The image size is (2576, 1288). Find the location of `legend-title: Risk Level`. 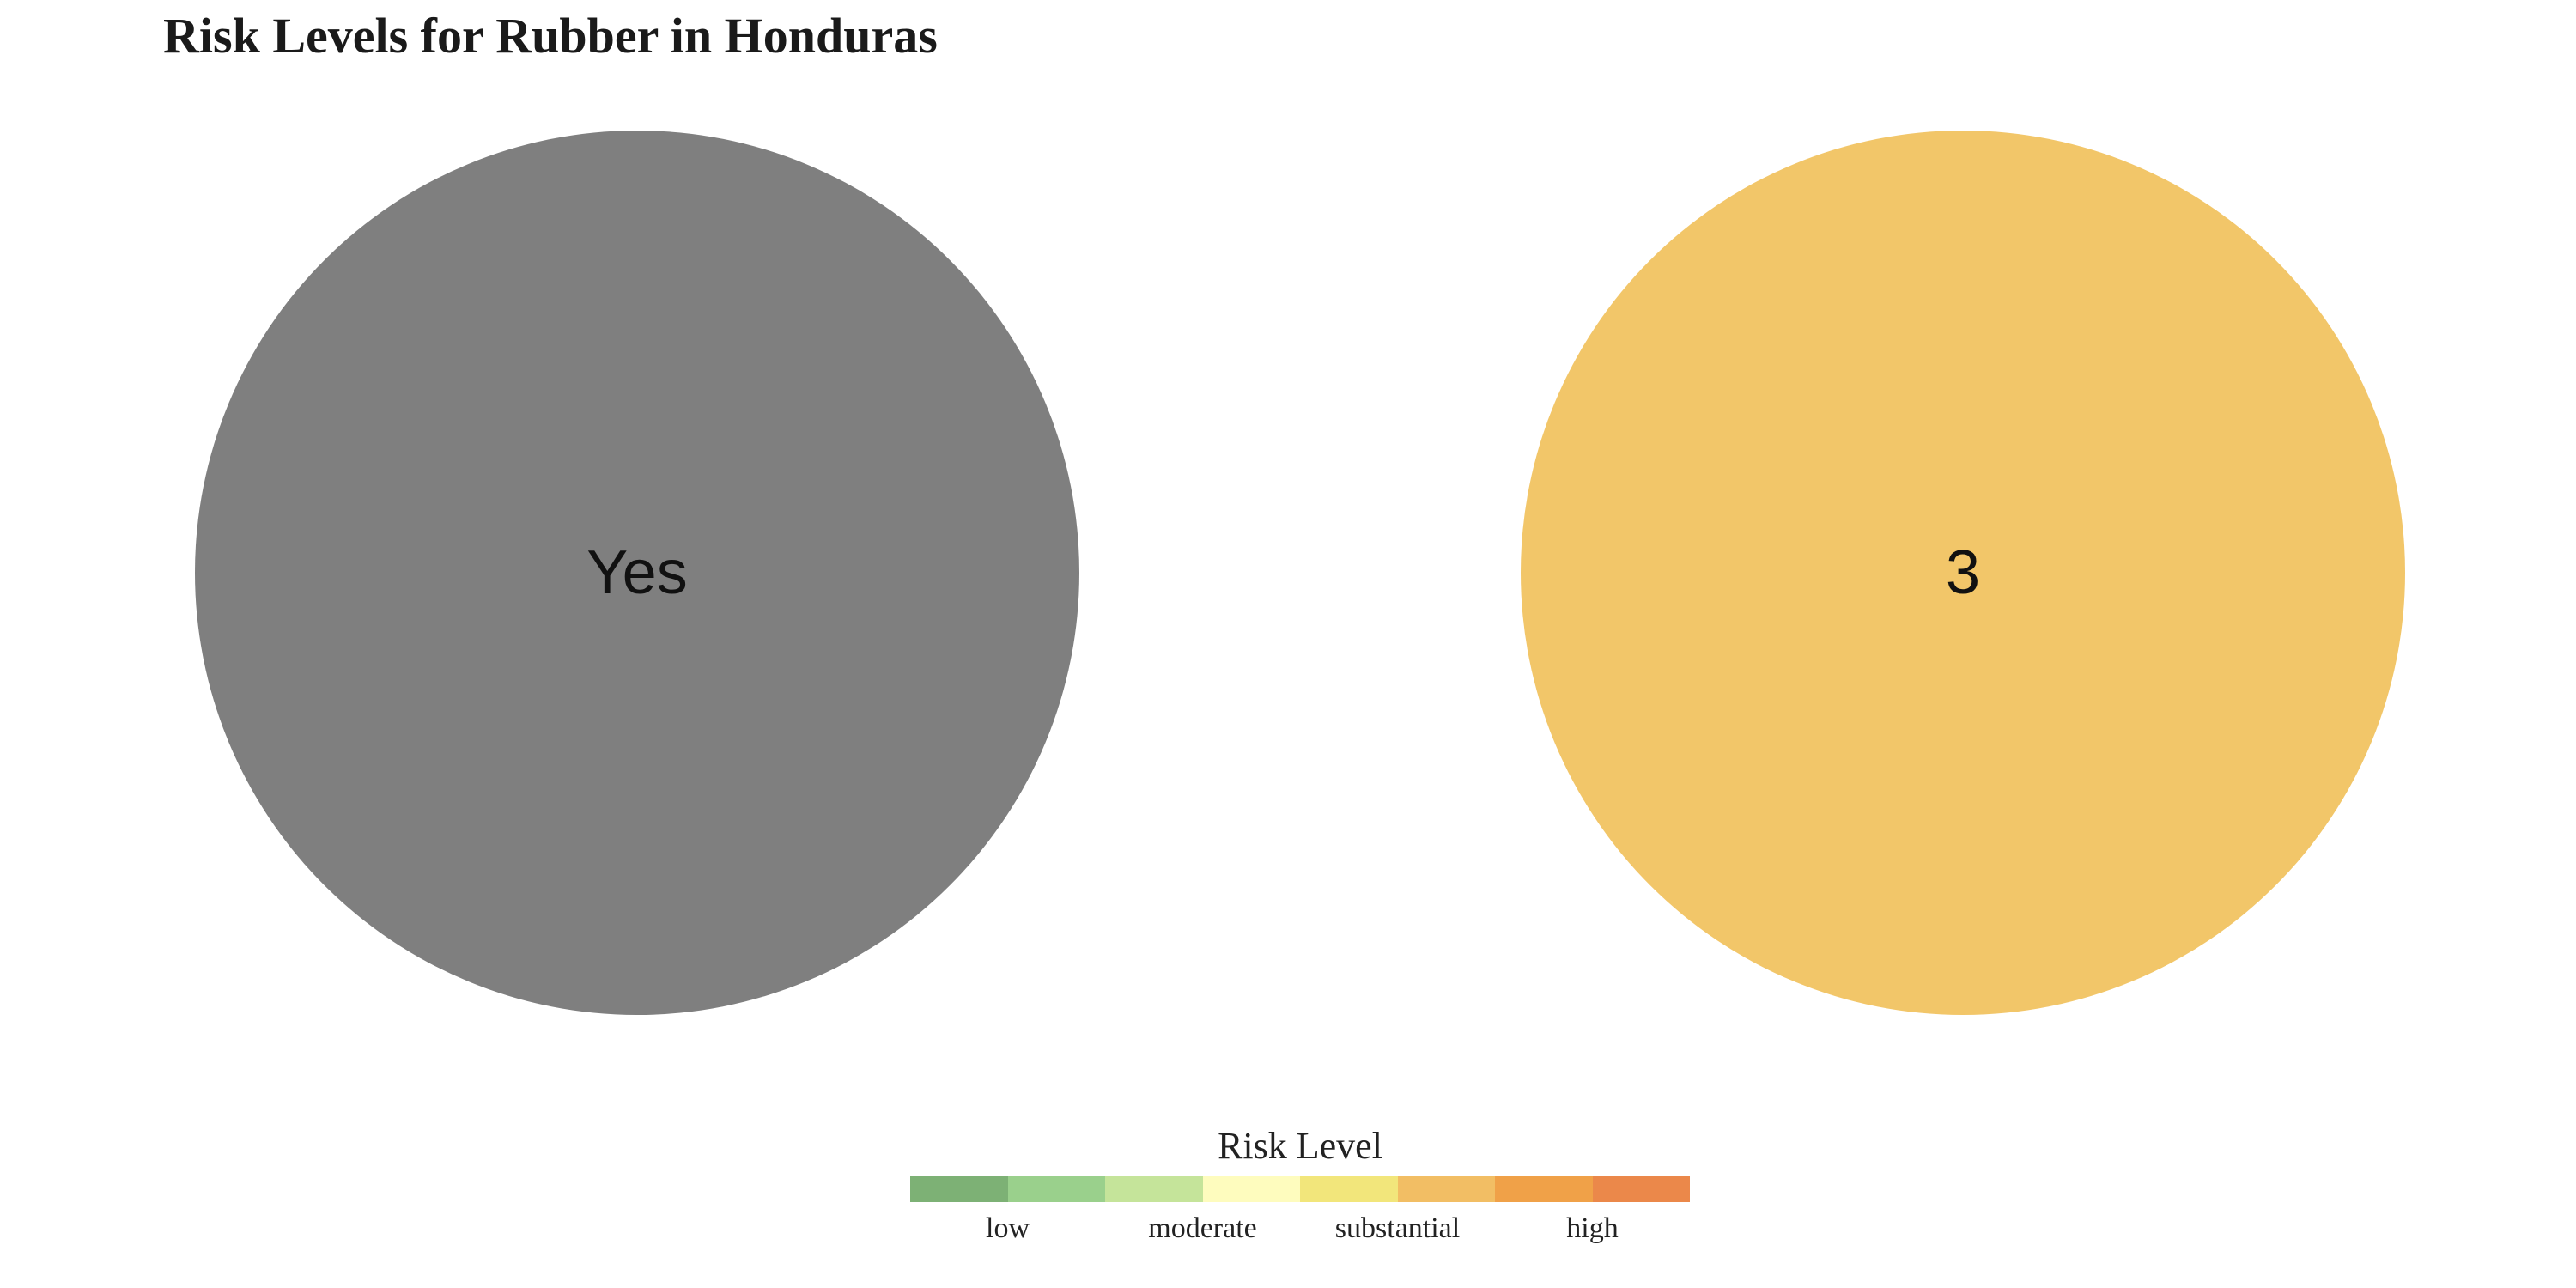

legend-title: Risk Level is located at coordinates (1300, 1146).